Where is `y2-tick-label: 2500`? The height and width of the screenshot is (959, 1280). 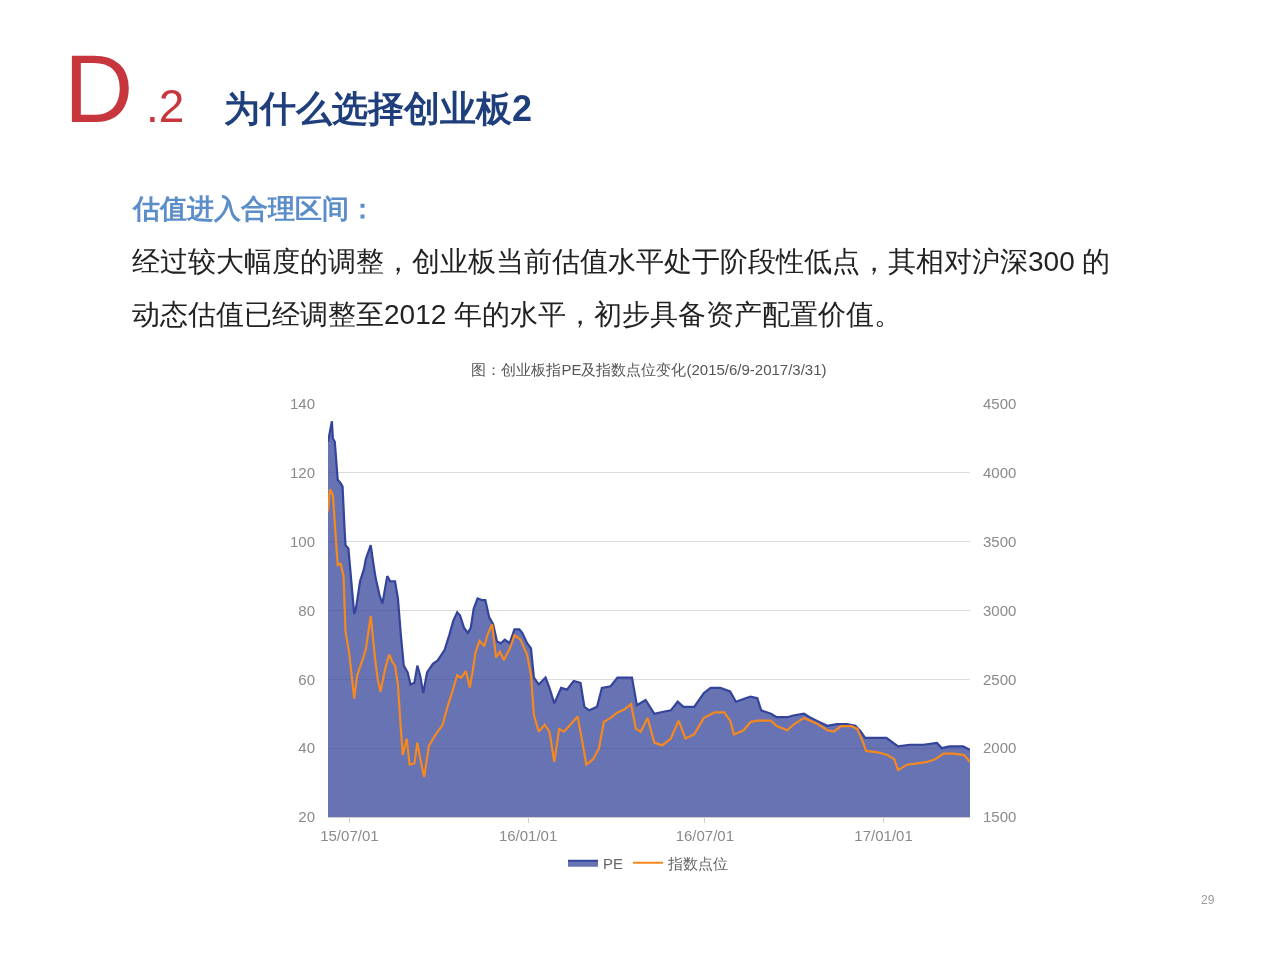
y2-tick-label: 2500 is located at coordinates (1000, 679).